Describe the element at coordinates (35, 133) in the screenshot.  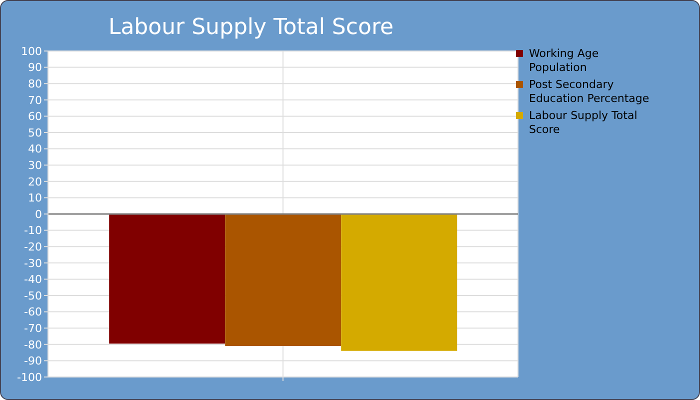
I see `y-tick-label: 50` at that location.